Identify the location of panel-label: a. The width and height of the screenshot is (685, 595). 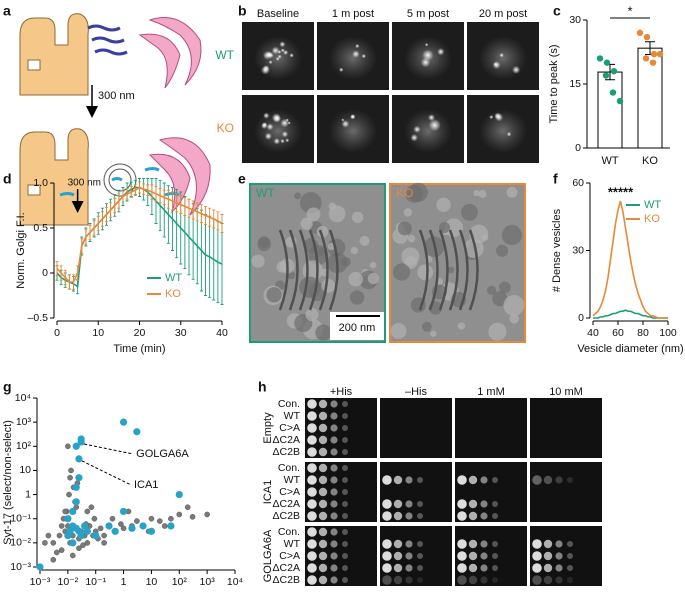
(7, 11).